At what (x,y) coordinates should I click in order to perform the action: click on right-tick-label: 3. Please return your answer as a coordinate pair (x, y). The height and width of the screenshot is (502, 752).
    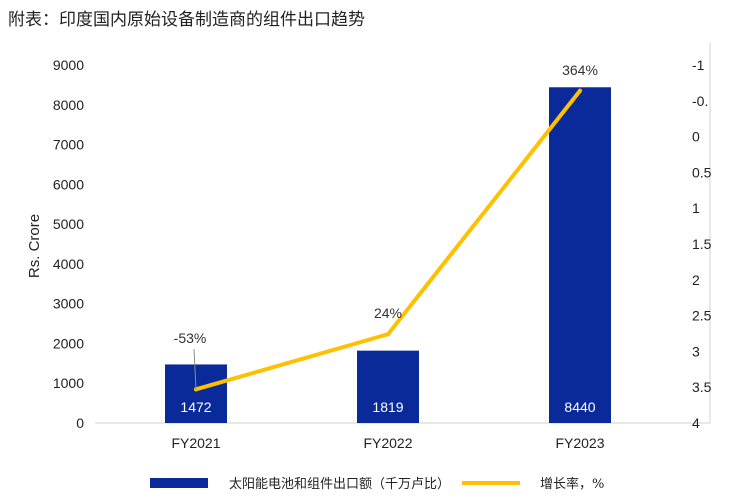
    Looking at the image, I should click on (696, 351).